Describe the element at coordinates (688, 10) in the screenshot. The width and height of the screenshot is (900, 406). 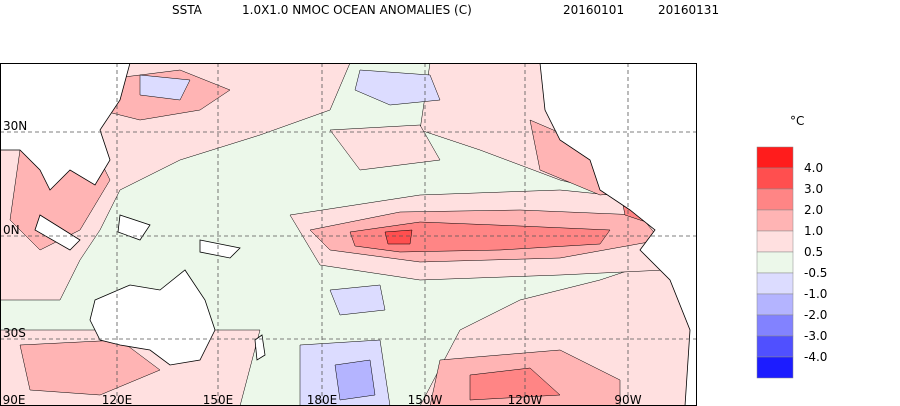
I see `end-date: 20160131` at that location.